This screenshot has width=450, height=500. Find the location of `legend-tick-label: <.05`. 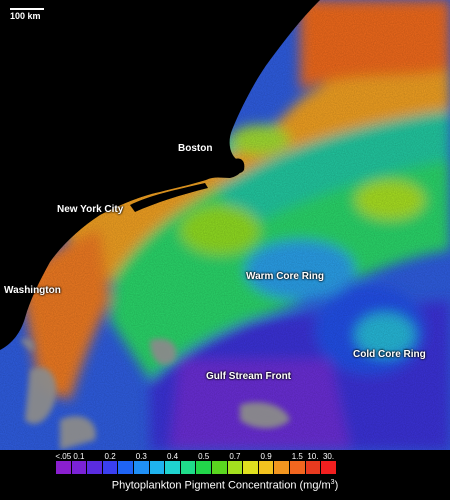

legend-tick-label: <.05 is located at coordinates (63, 456).